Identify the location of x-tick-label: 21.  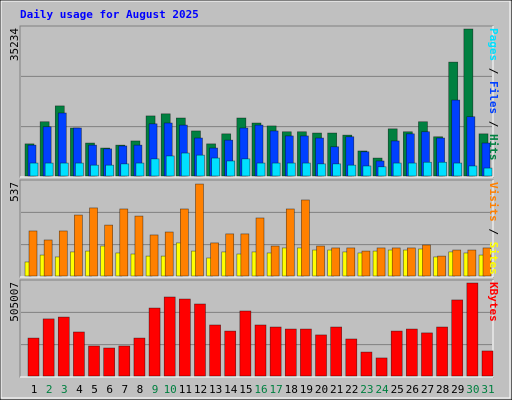
(336, 389).